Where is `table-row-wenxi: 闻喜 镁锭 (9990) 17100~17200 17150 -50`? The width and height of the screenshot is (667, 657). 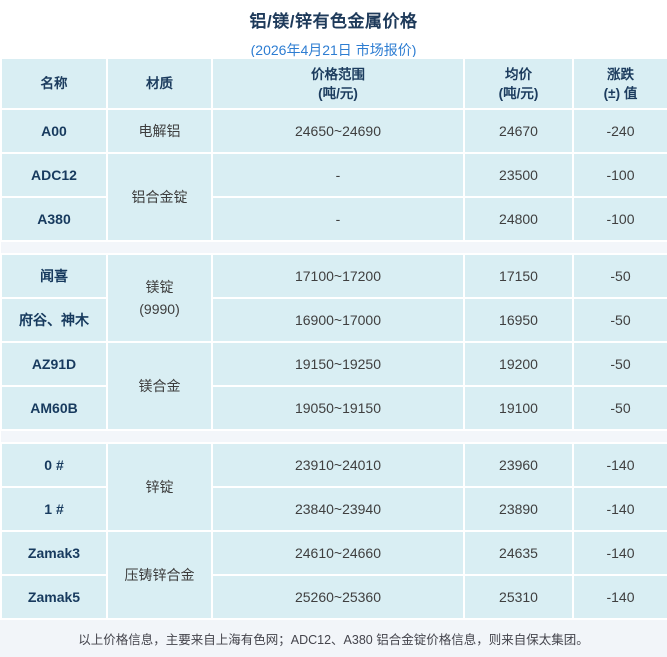
table-row-wenxi: 闻喜 镁锭 (9990) 17100~17200 17150 -50 is located at coordinates (333, 298).